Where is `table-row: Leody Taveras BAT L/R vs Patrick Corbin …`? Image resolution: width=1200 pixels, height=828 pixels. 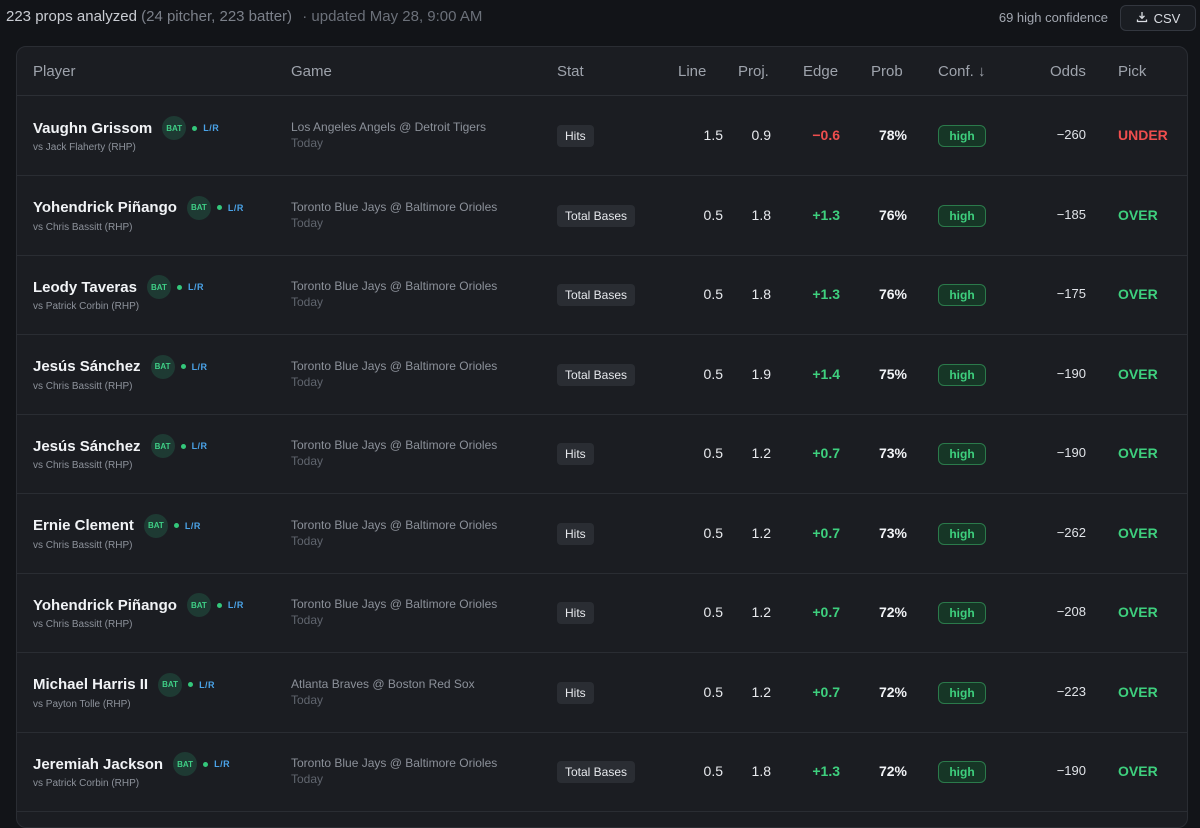
table-row: Leody Taveras BAT L/R vs Patrick Corbin … is located at coordinates (602, 295).